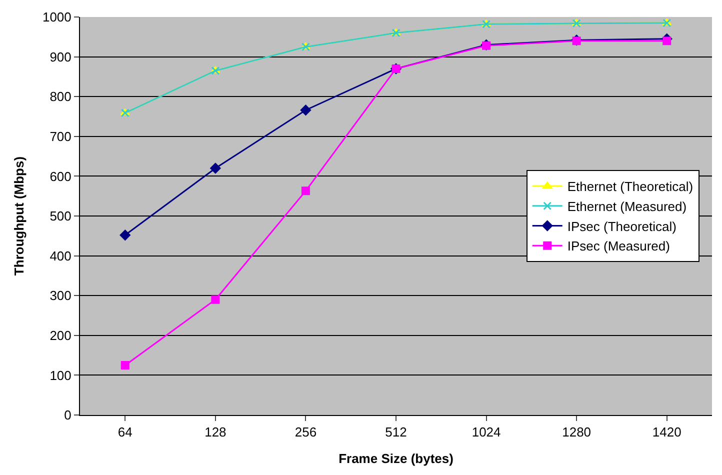 The image size is (722, 475). I want to click on y-axis-title: Throughput (Mbps), so click(18, 216).